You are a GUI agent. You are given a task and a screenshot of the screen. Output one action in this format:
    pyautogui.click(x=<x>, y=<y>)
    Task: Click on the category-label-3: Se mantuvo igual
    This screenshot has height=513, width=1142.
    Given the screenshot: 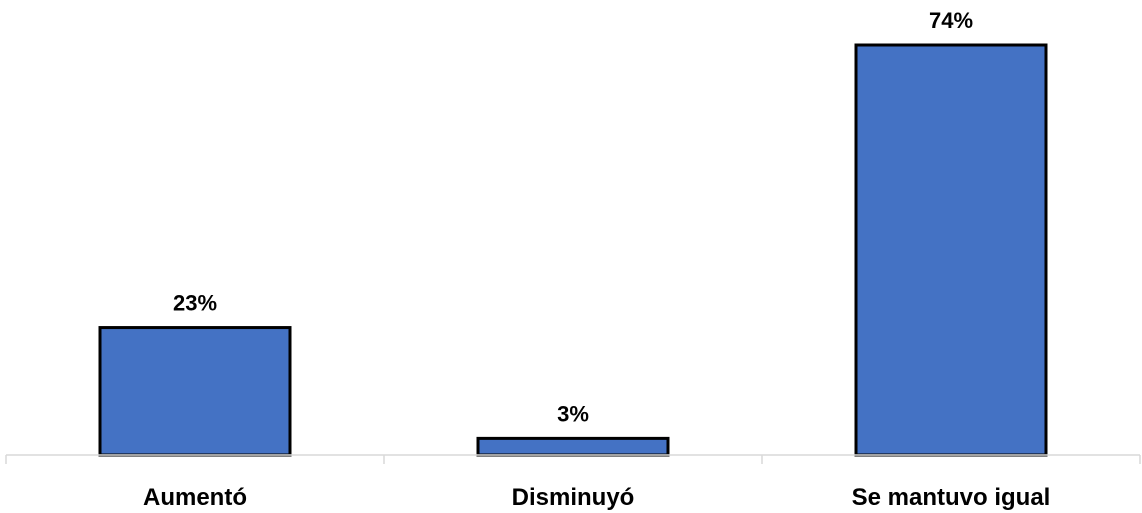 What is the action you would take?
    pyautogui.click(x=951, y=497)
    